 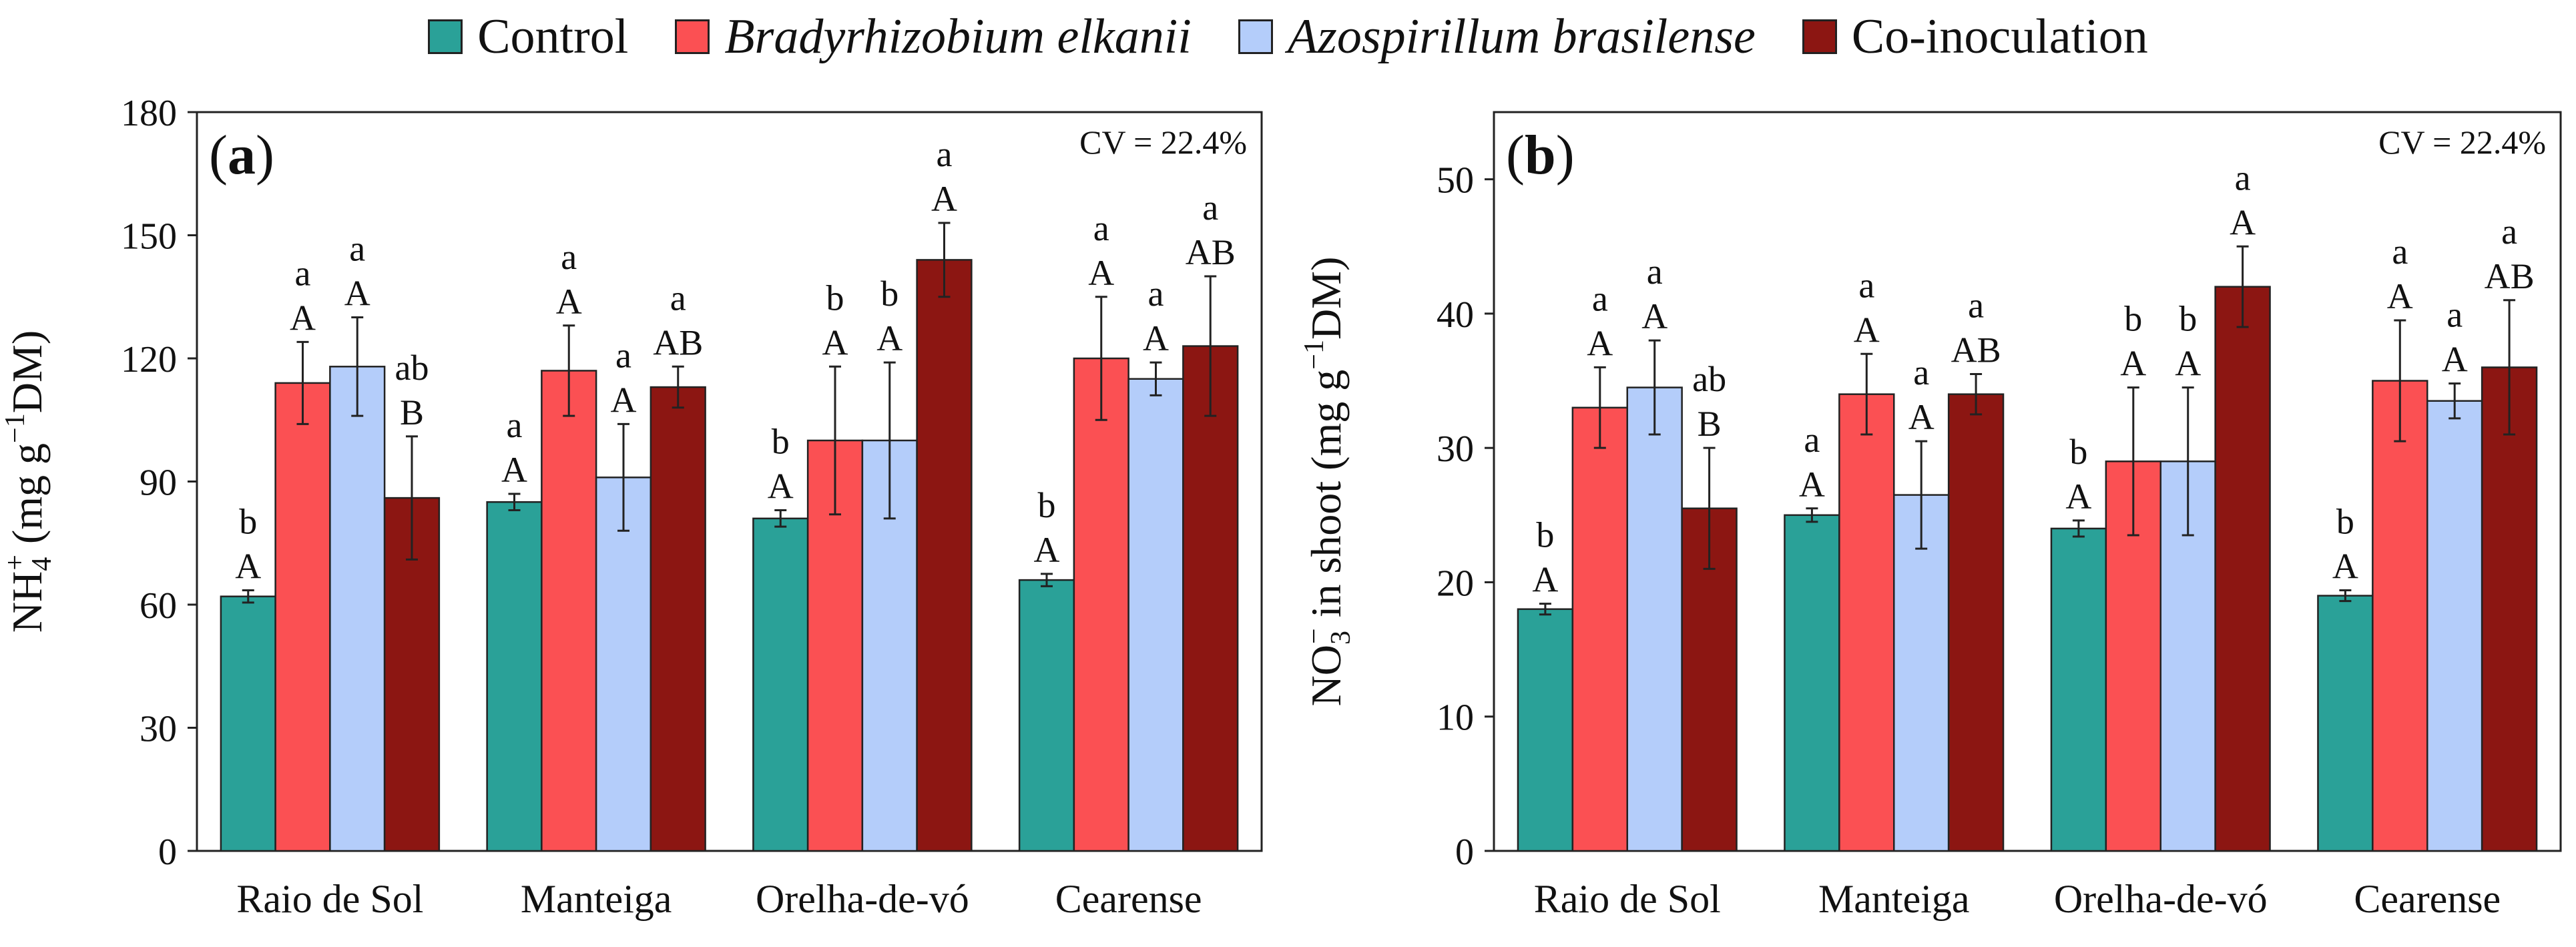 What do you see at coordinates (1455, 181) in the screenshot?
I see `y-tick-label: 50` at bounding box center [1455, 181].